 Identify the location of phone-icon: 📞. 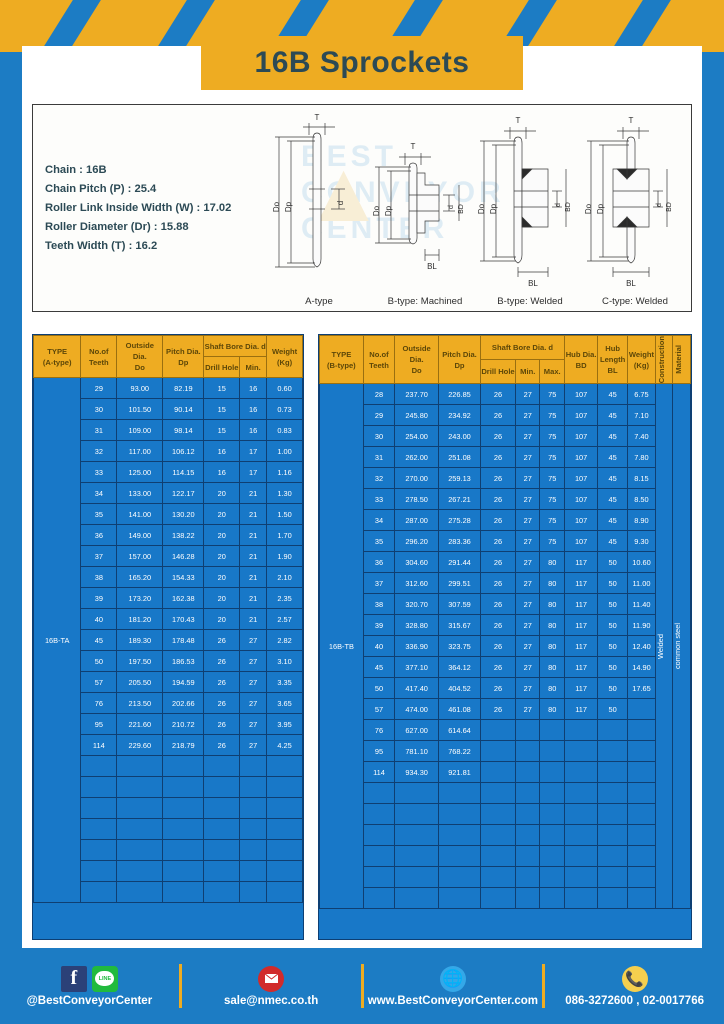
(634, 978).